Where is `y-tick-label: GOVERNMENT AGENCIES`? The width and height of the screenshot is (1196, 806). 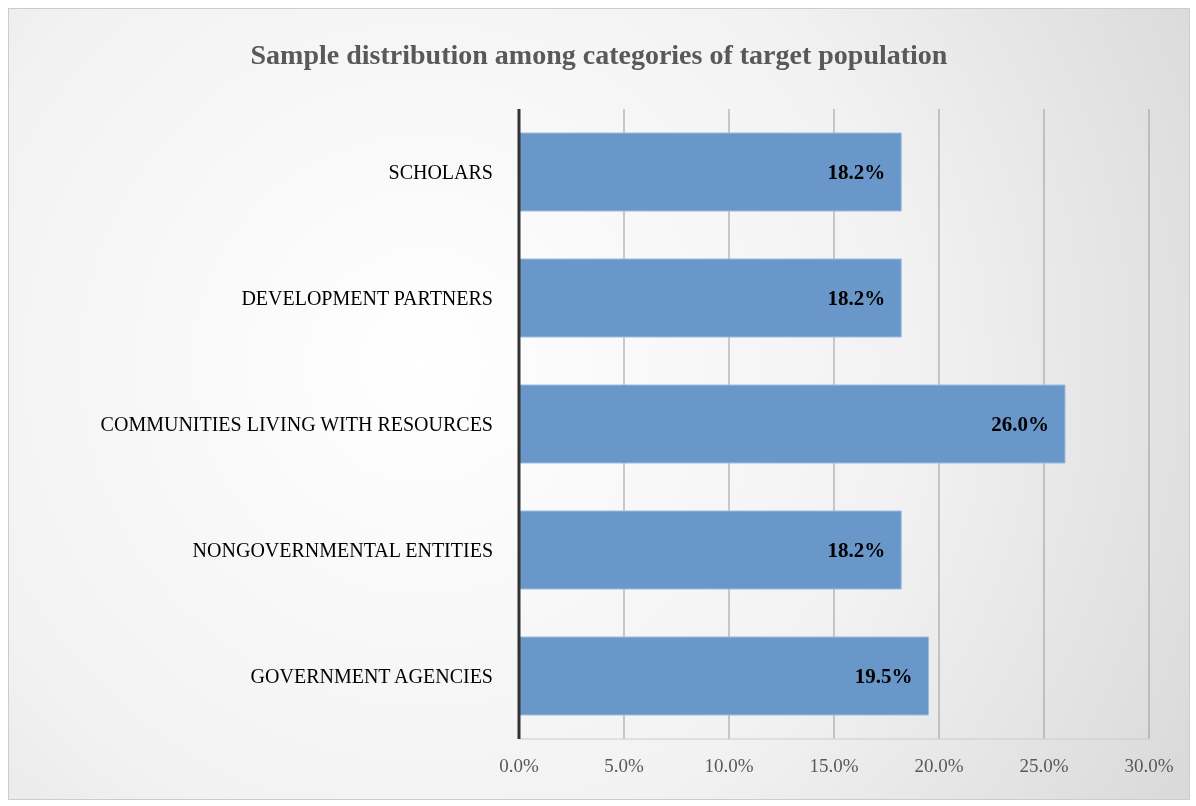 y-tick-label: GOVERNMENT AGENCIES is located at coordinates (371, 676).